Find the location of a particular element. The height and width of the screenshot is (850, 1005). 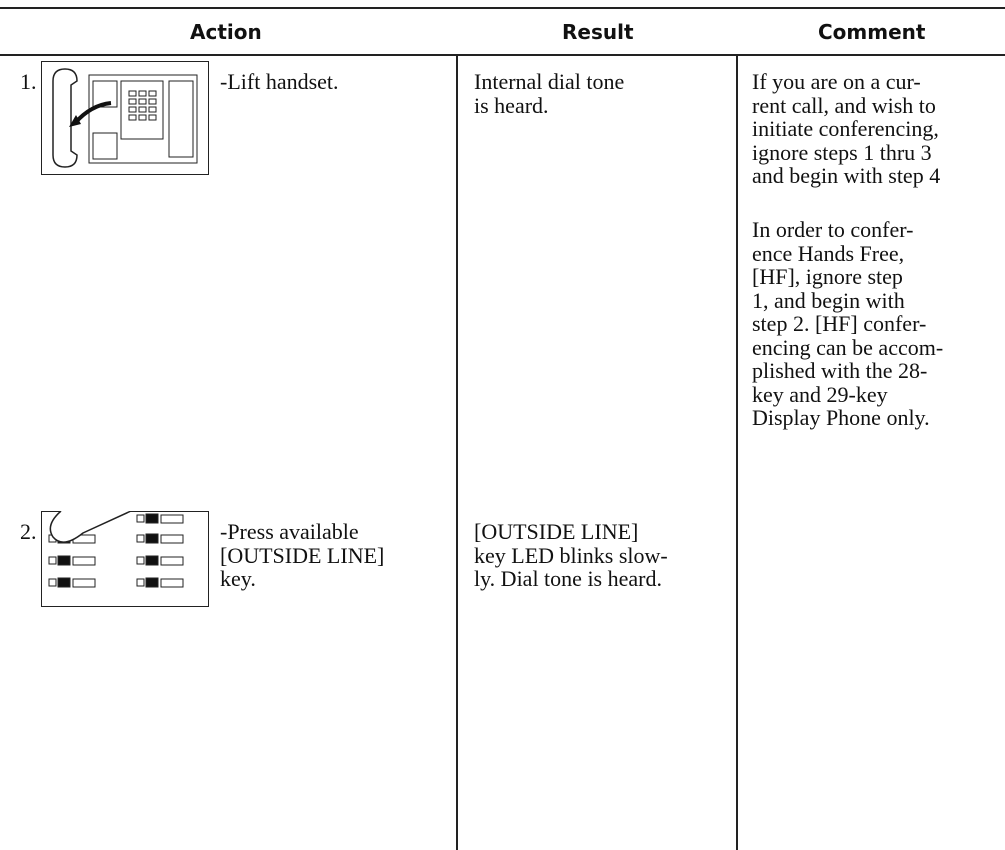

text-line: -Press available is located at coordinates (289, 531).